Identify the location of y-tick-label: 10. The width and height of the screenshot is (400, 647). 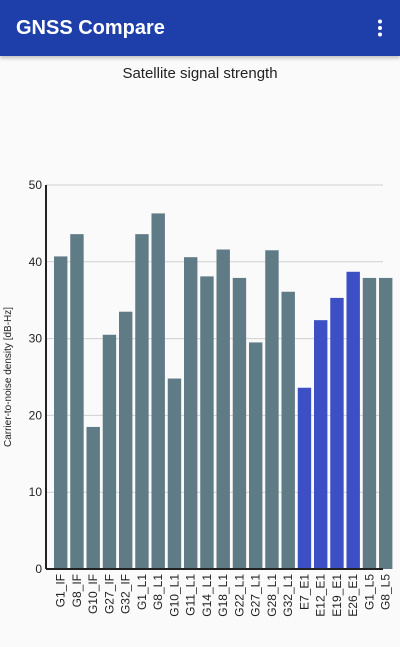
(36, 492).